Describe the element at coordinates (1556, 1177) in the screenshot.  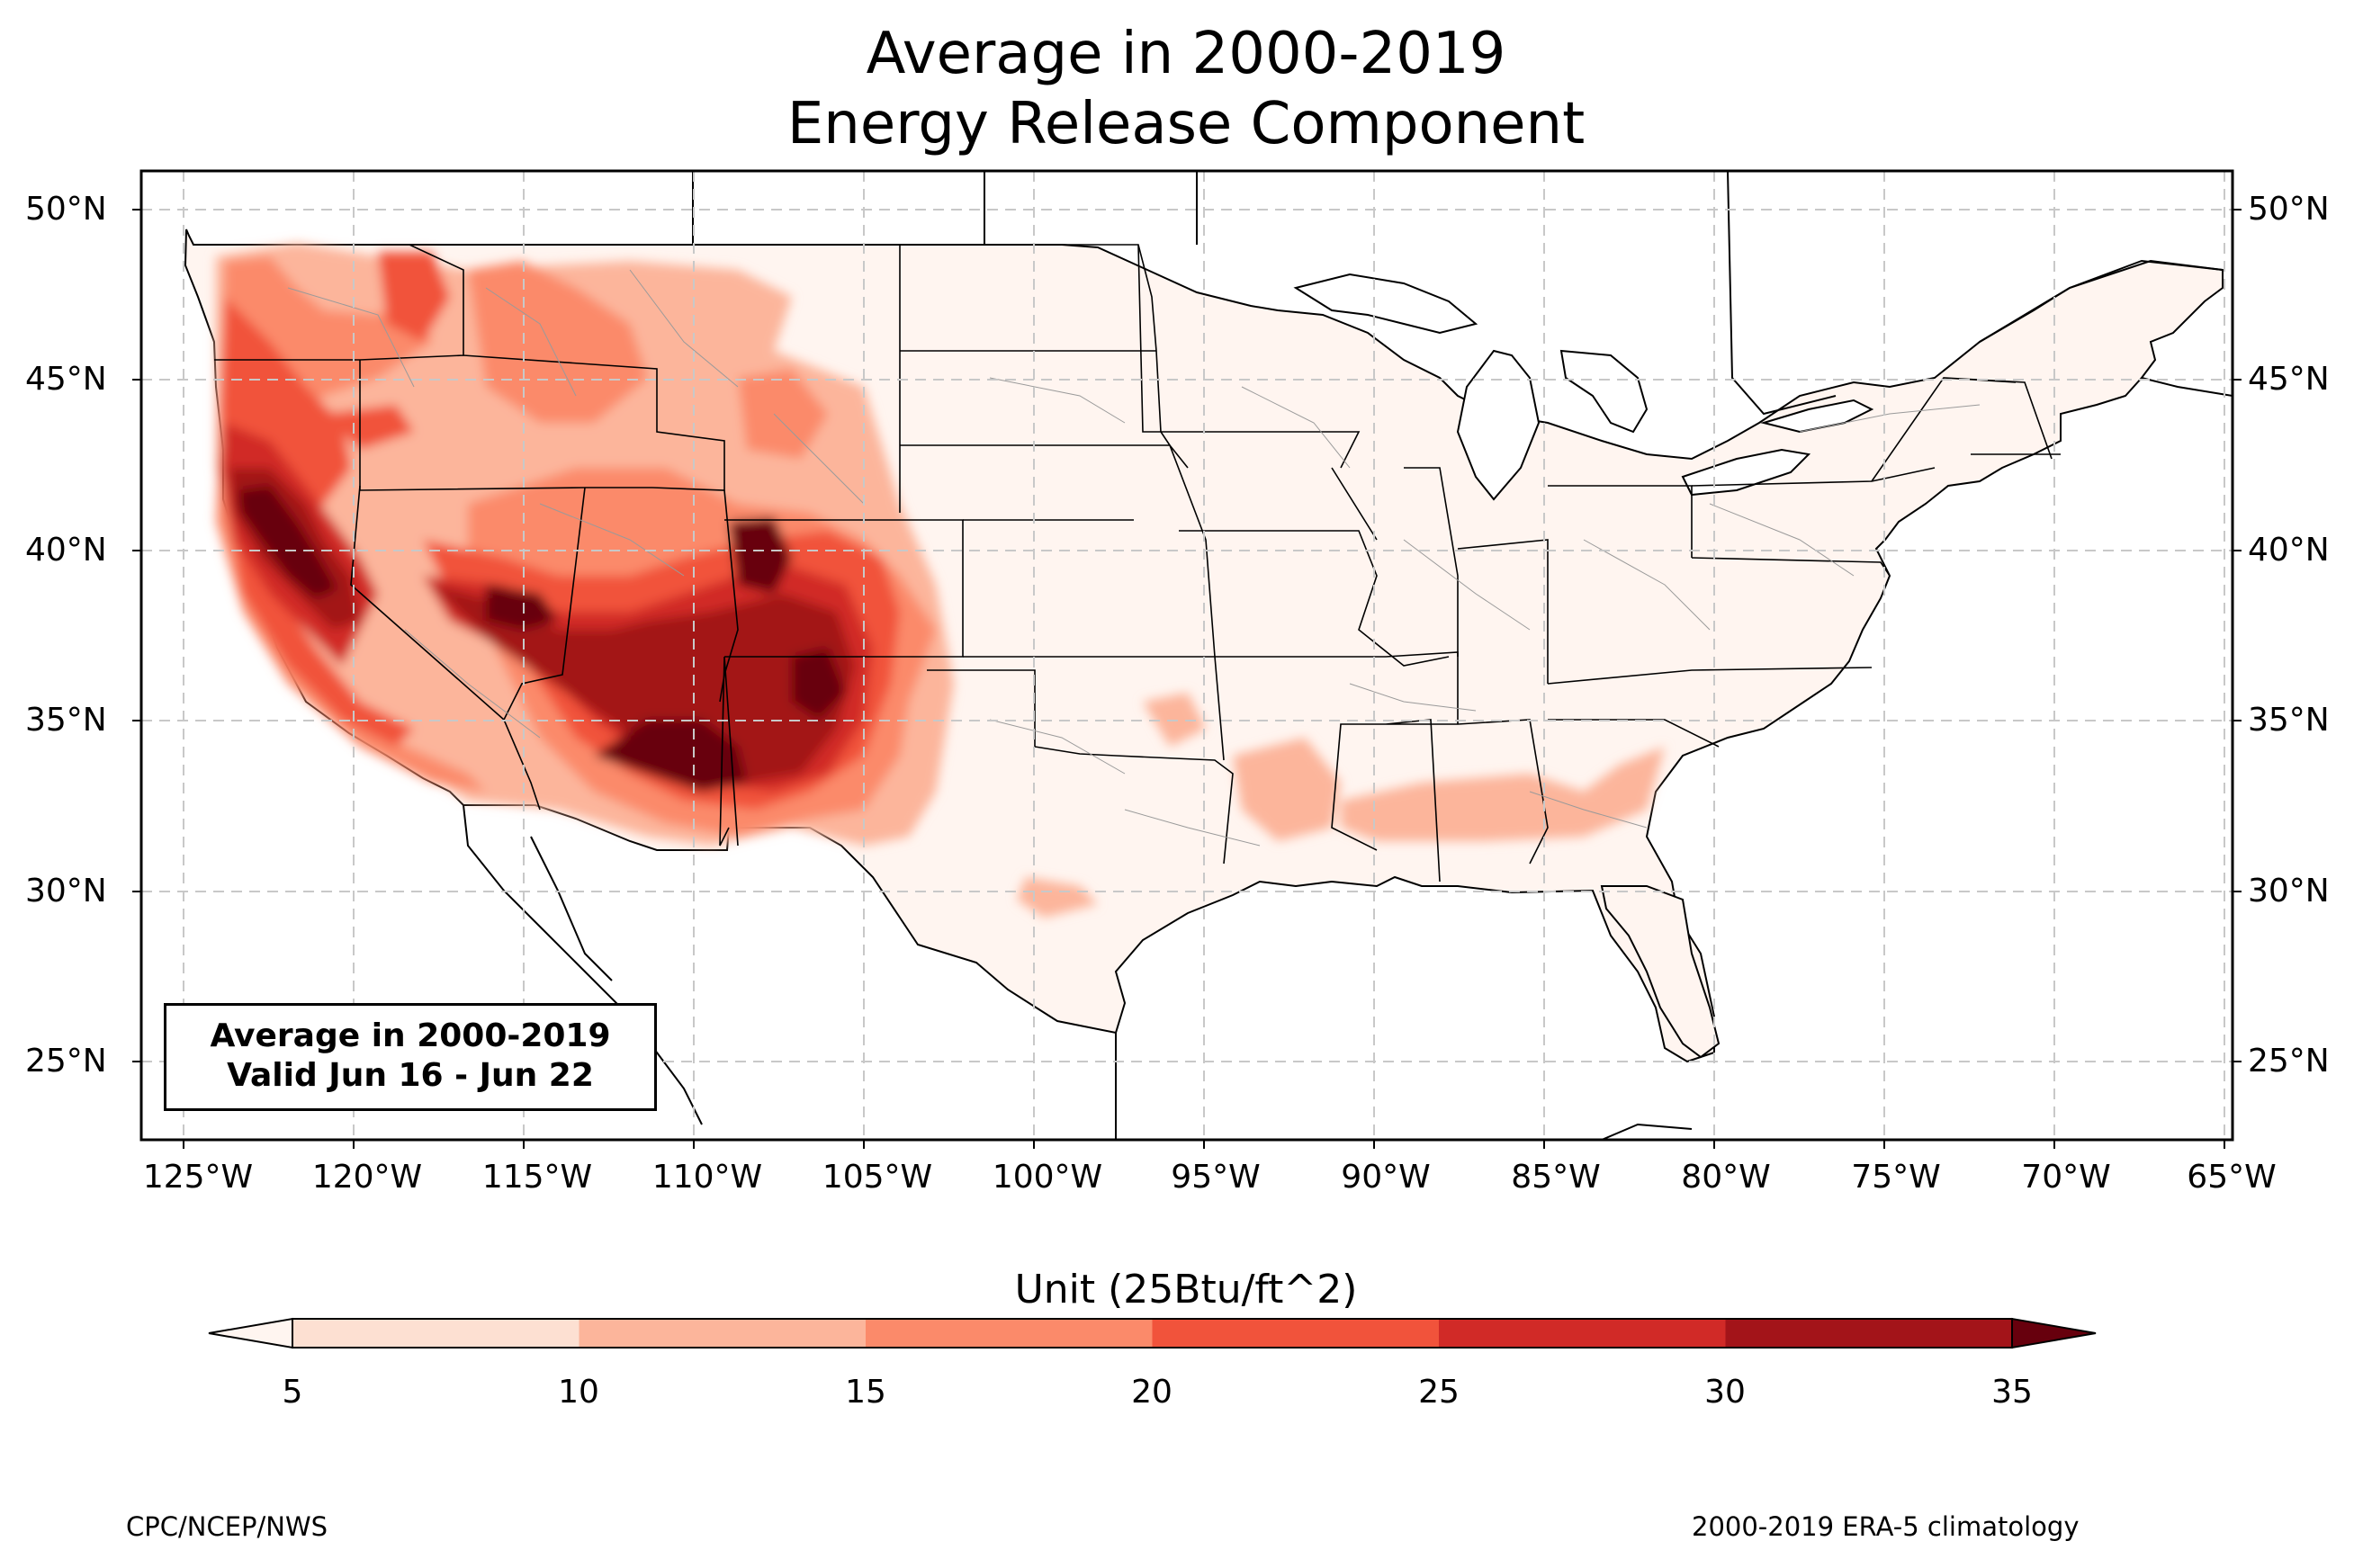
I see `lon-label-85w: 85°W` at that location.